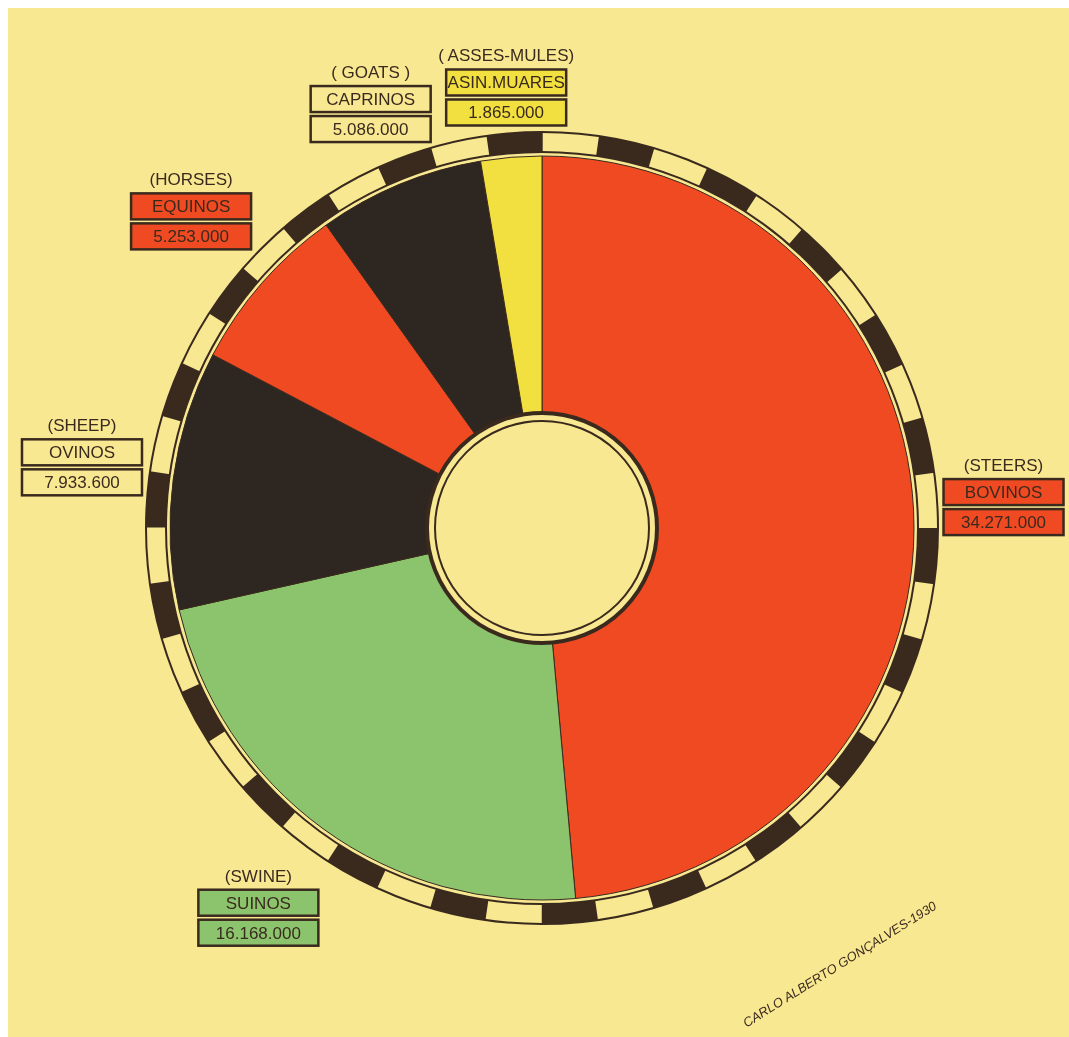 Image resolution: width=1069 pixels, height=1037 pixels. I want to click on data-label: 7.933.600, so click(82, 483).